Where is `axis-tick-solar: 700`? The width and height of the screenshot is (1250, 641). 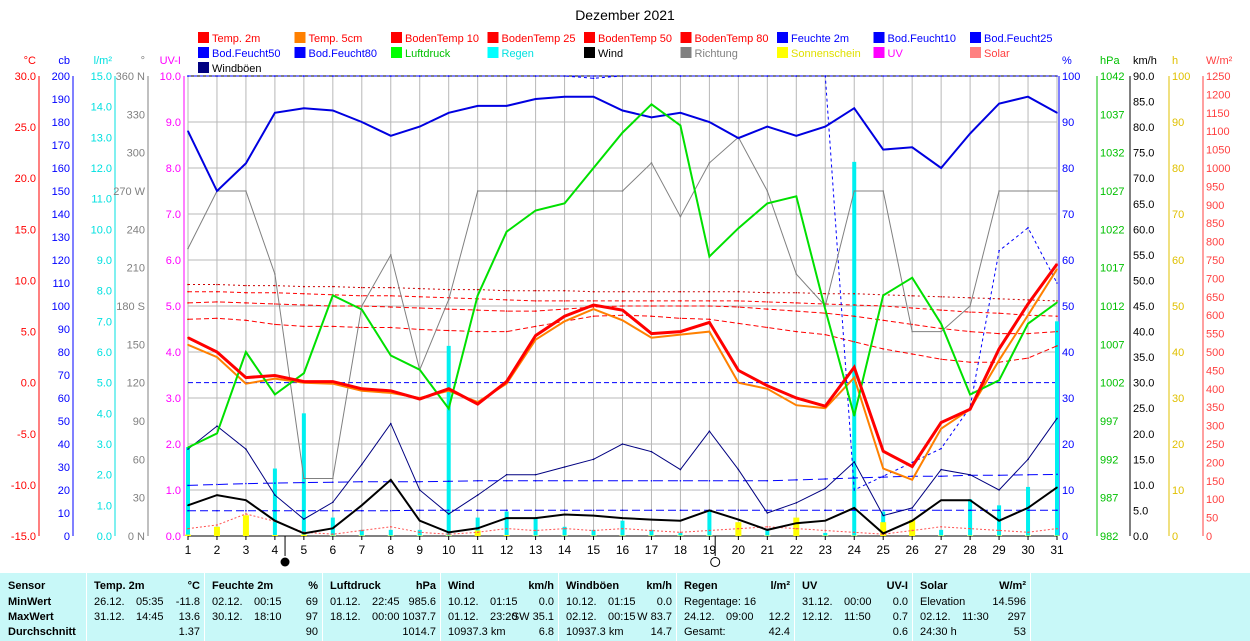
axis-tick-solar: 700 is located at coordinates (1215, 279).